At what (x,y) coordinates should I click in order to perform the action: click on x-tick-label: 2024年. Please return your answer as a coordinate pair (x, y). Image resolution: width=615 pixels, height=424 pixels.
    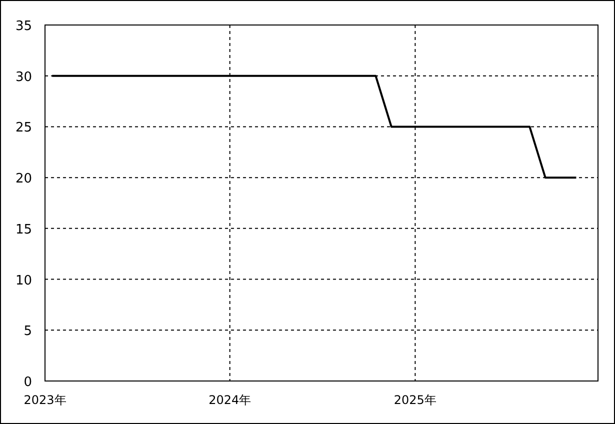
    Looking at the image, I should click on (230, 400).